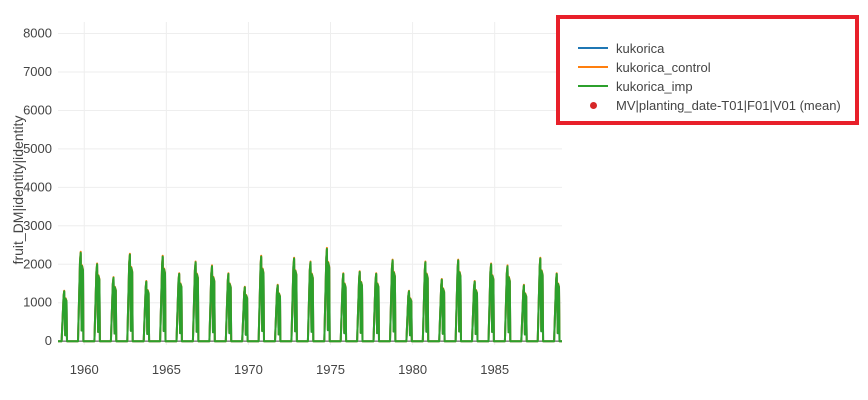  I want to click on legend-item-kukorica-control: kukorica_control, so click(644, 67).